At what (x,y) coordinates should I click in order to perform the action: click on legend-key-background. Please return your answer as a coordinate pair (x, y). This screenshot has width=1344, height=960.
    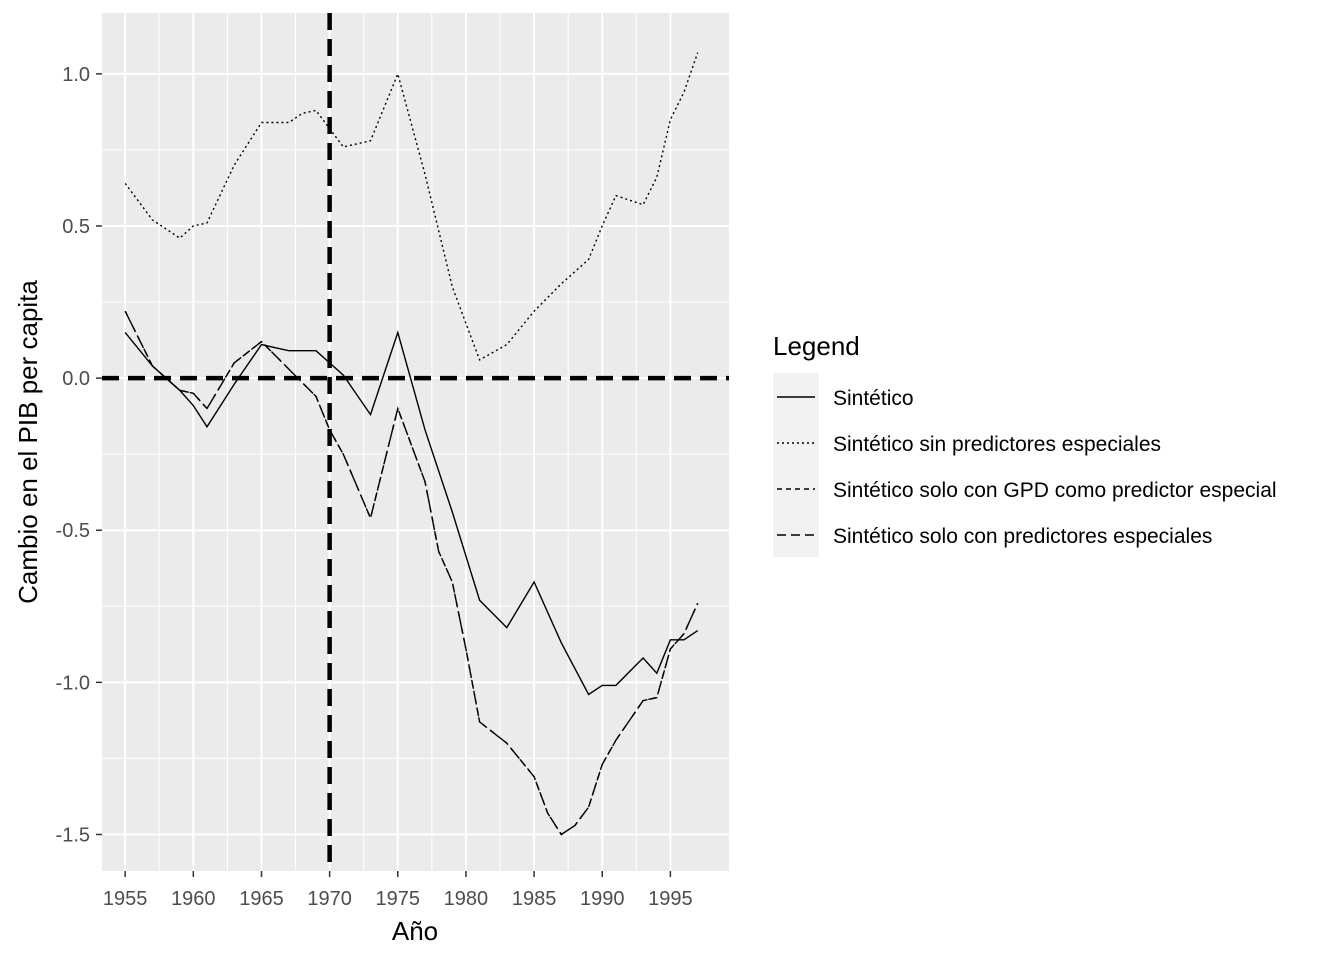
    Looking at the image, I should click on (796, 465).